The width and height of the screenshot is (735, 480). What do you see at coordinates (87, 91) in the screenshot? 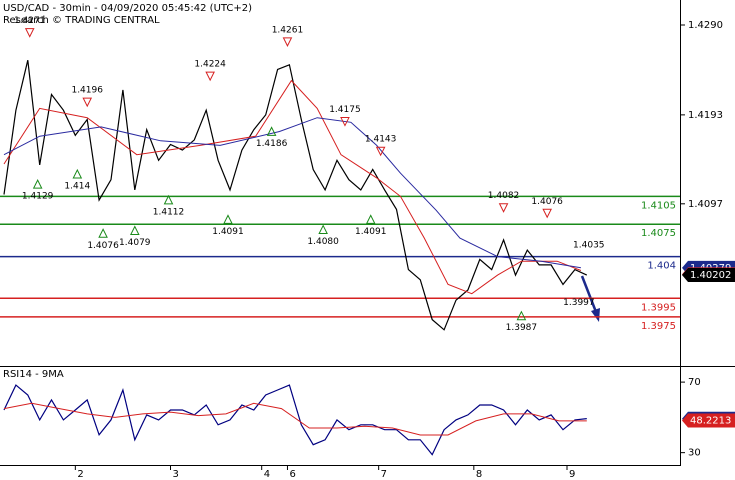
I see `high-label: 1.4196` at bounding box center [87, 91].